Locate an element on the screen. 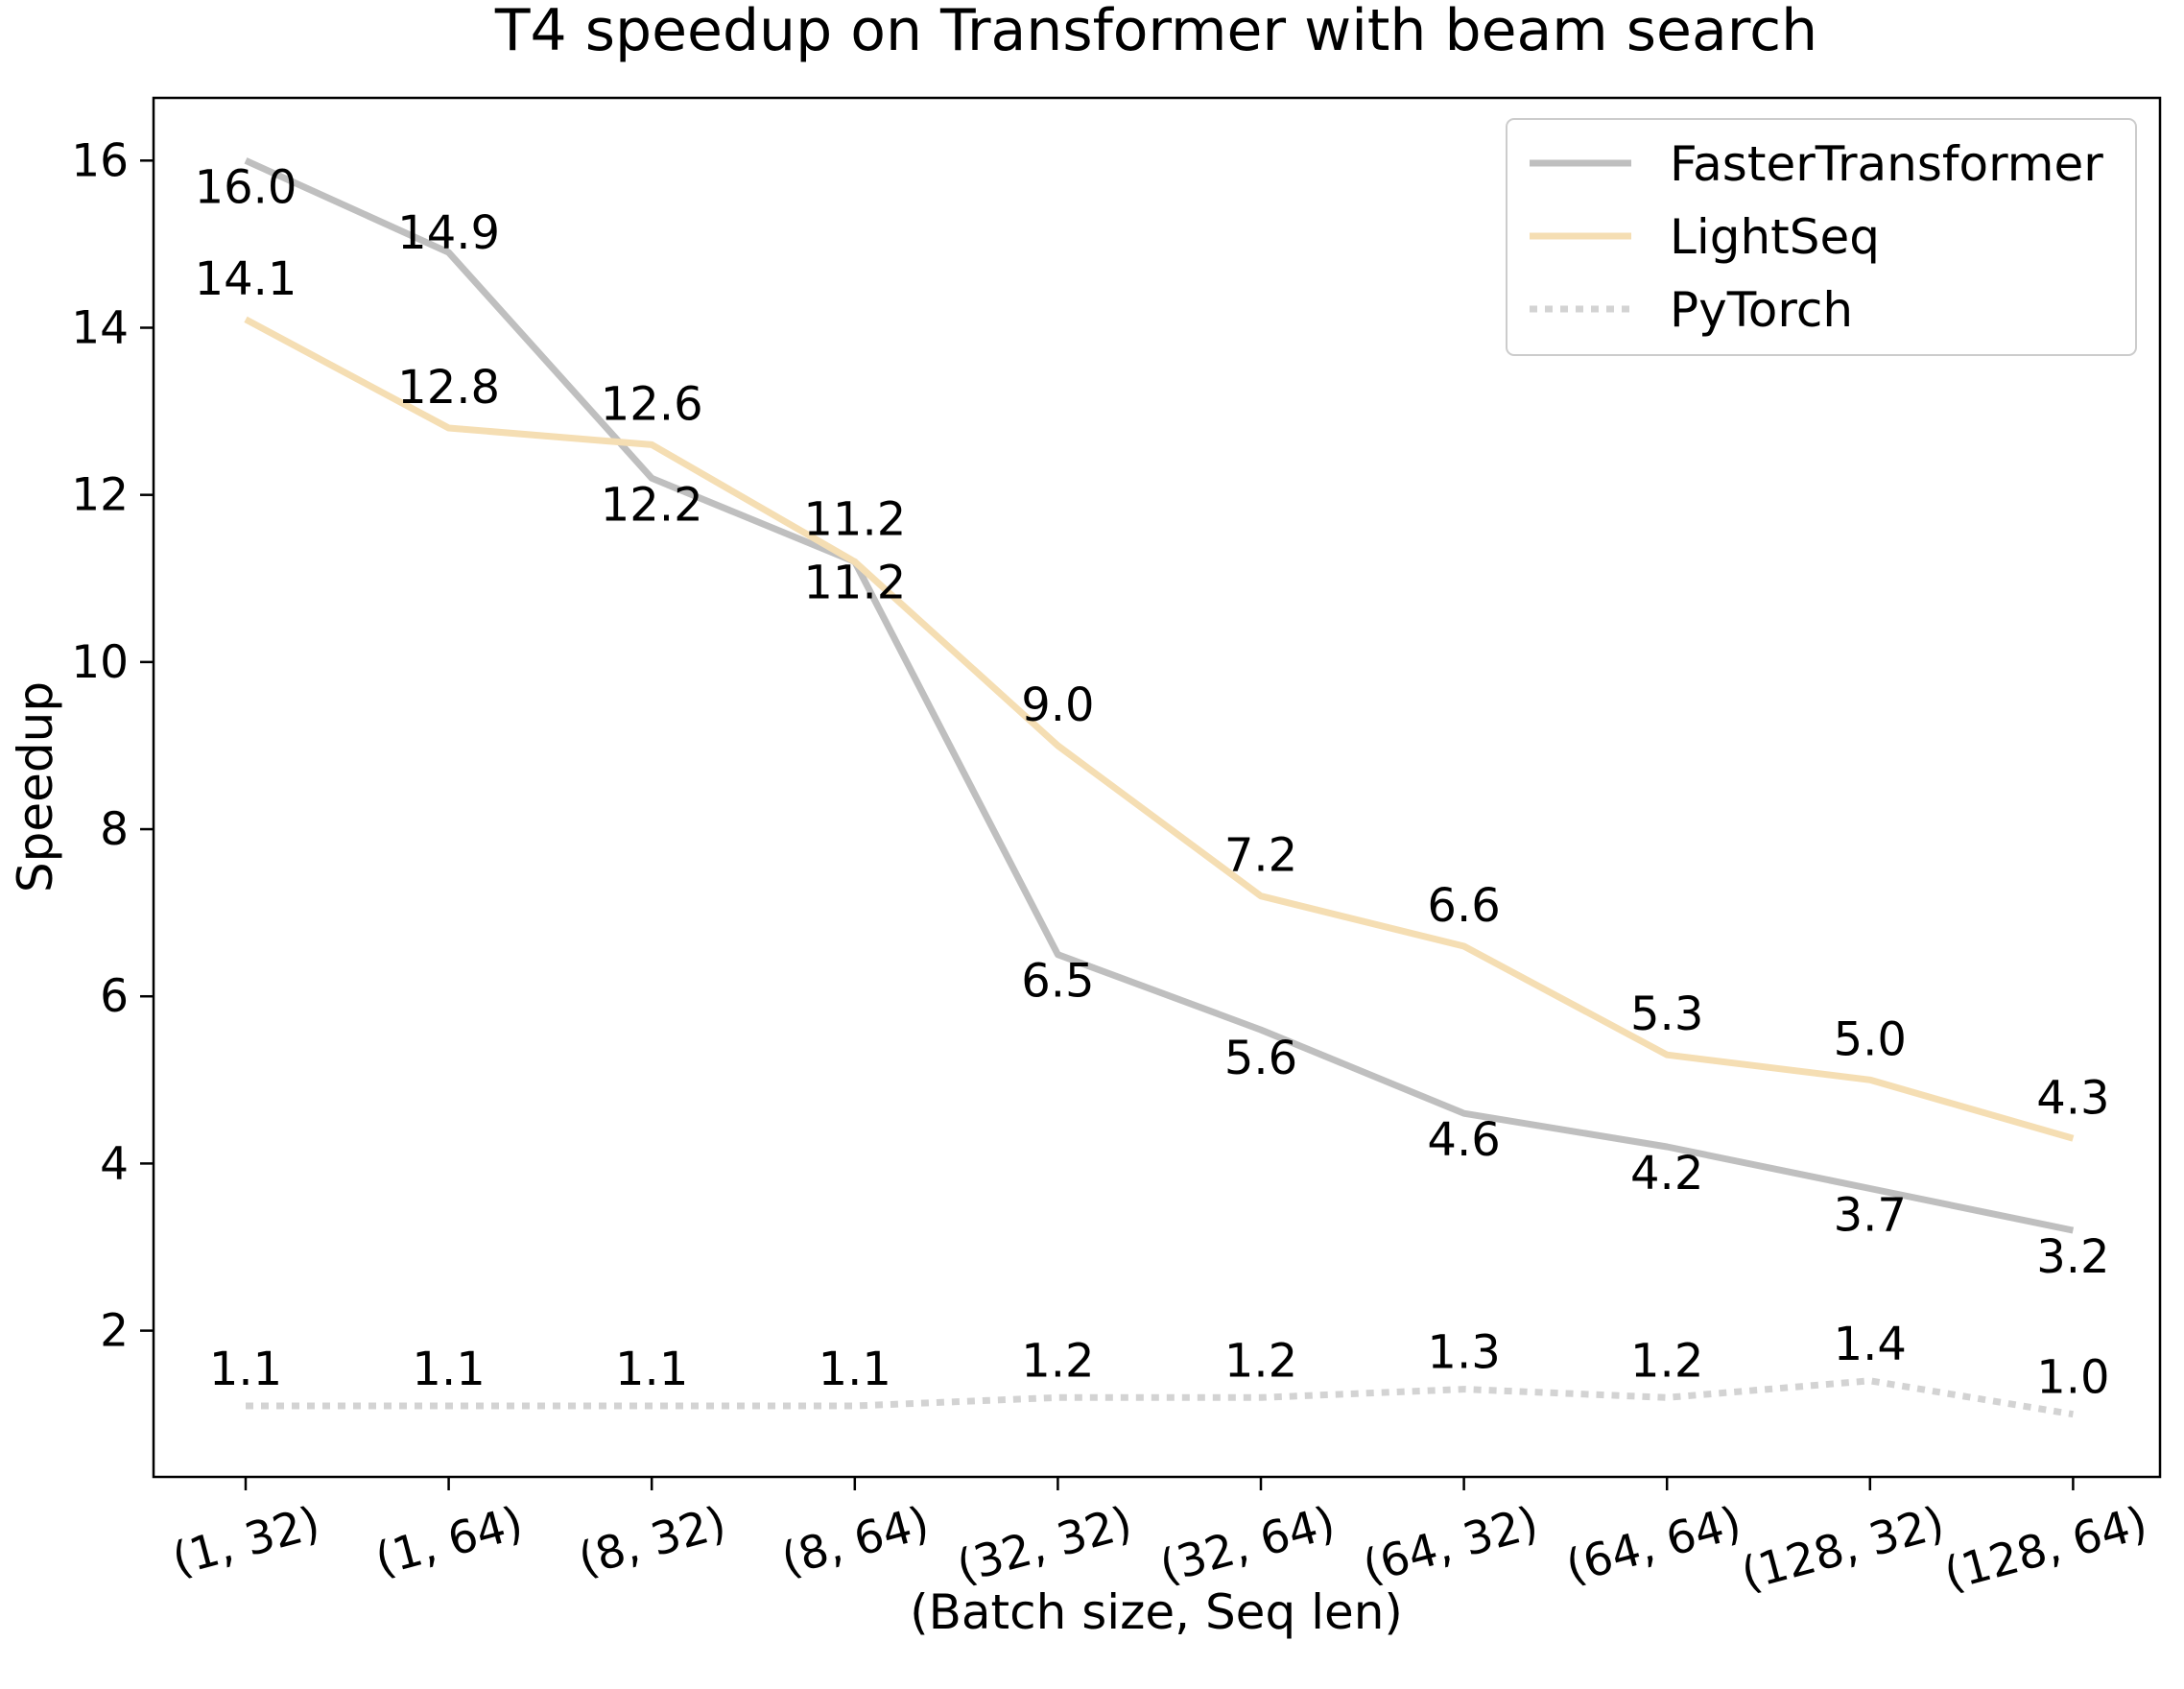 The image size is (2184, 1689). data-label-fastertransformer: 5.6 is located at coordinates (1260, 1058).